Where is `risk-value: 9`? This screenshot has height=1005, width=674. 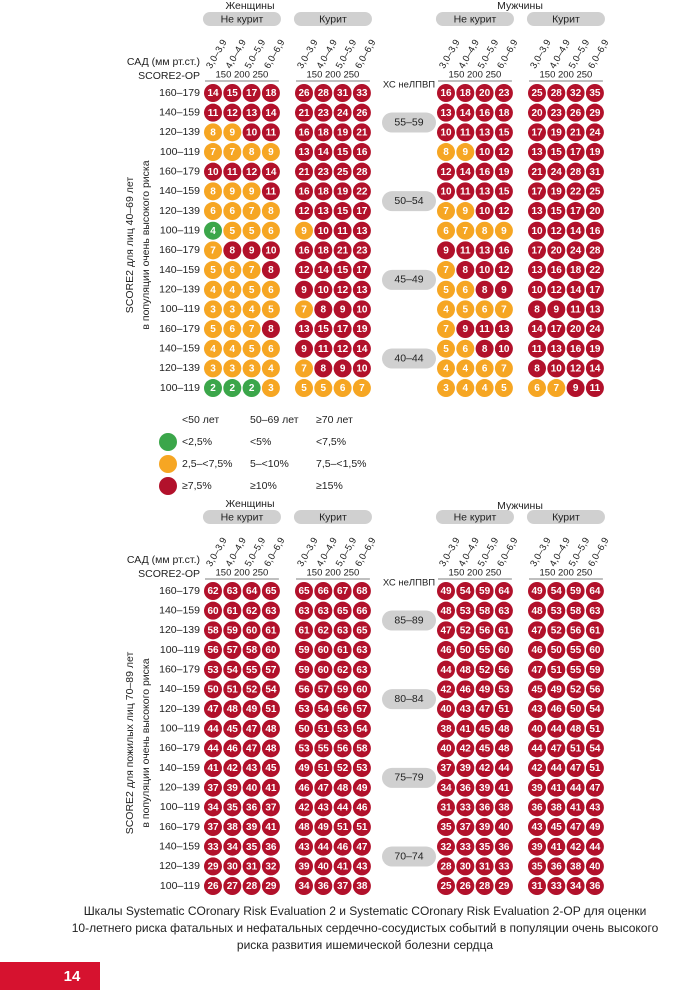
risk-value: 9 is located at coordinates (466, 211).